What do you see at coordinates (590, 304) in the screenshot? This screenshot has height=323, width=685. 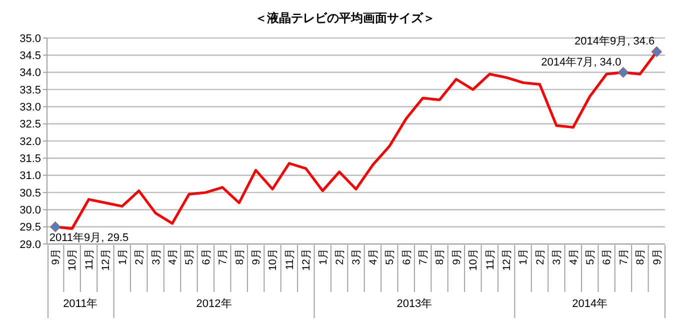 I see `text: 2014年` at bounding box center [590, 304].